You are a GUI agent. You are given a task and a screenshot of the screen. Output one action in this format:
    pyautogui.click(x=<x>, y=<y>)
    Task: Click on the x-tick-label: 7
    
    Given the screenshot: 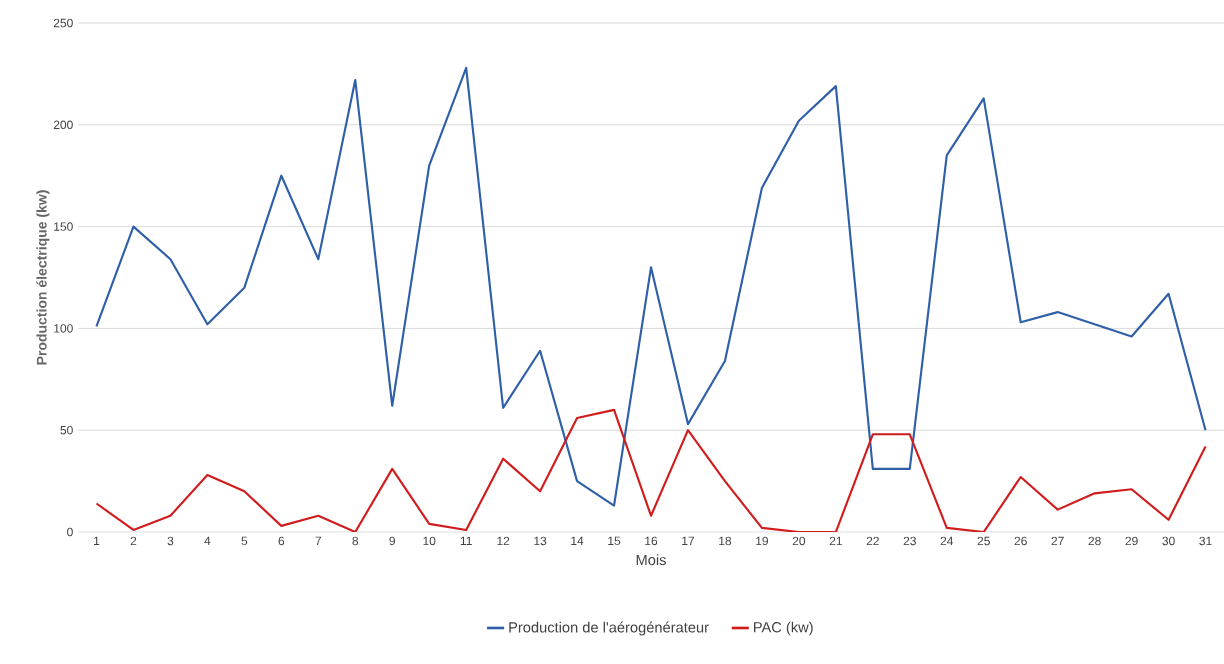 What is the action you would take?
    pyautogui.click(x=318, y=540)
    